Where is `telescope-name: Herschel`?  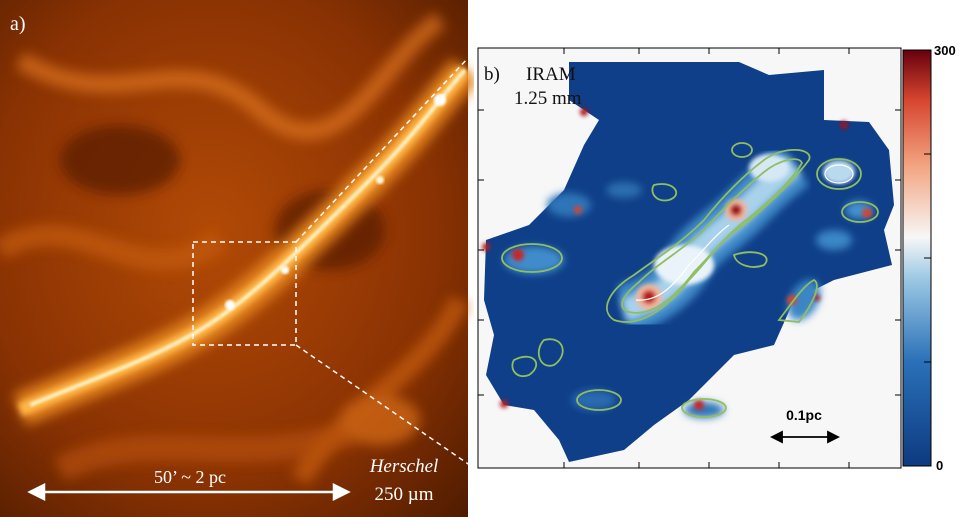
telescope-name: Herschel is located at coordinates (404, 466).